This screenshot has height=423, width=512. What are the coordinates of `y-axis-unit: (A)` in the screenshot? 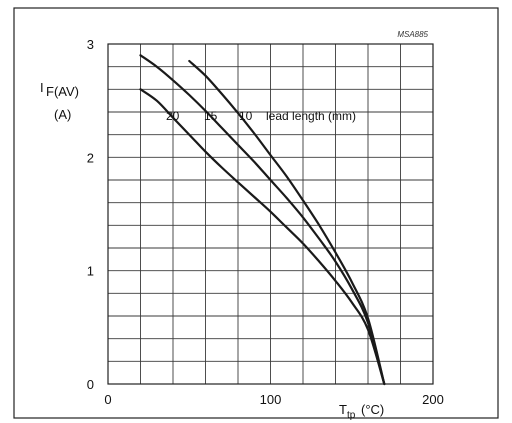 It's located at (62, 114).